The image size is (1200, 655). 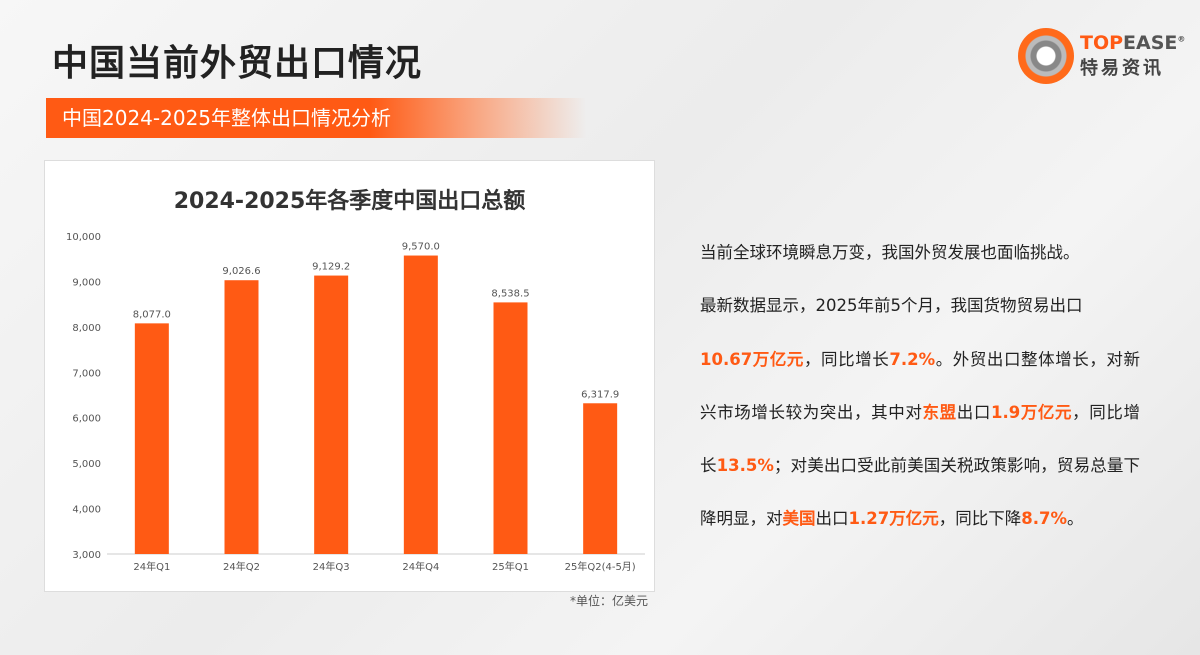 What do you see at coordinates (891, 306) in the screenshot?
I see `line-2: 最新数据显示，2025年前5个月，我国货物贸易出口` at bounding box center [891, 306].